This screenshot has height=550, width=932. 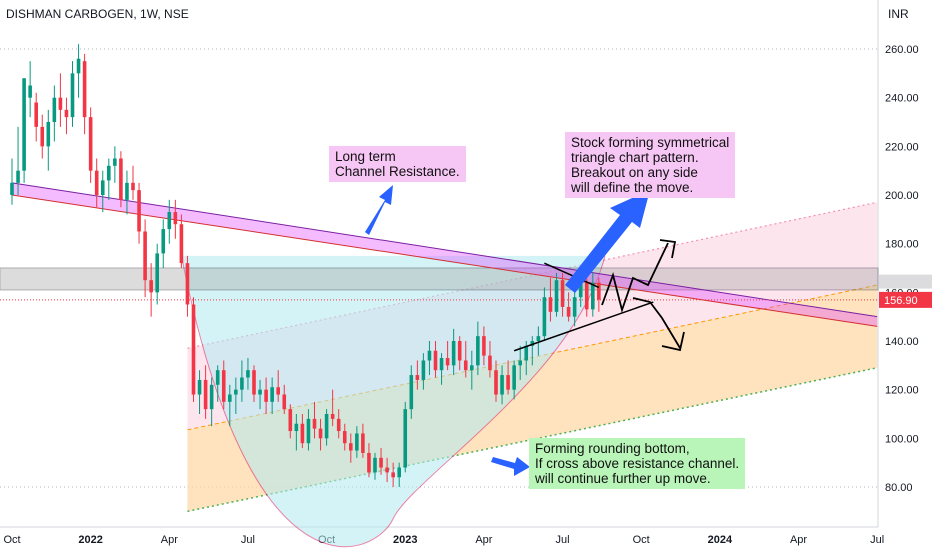 I want to click on breakout-up-path, so click(x=635, y=278).